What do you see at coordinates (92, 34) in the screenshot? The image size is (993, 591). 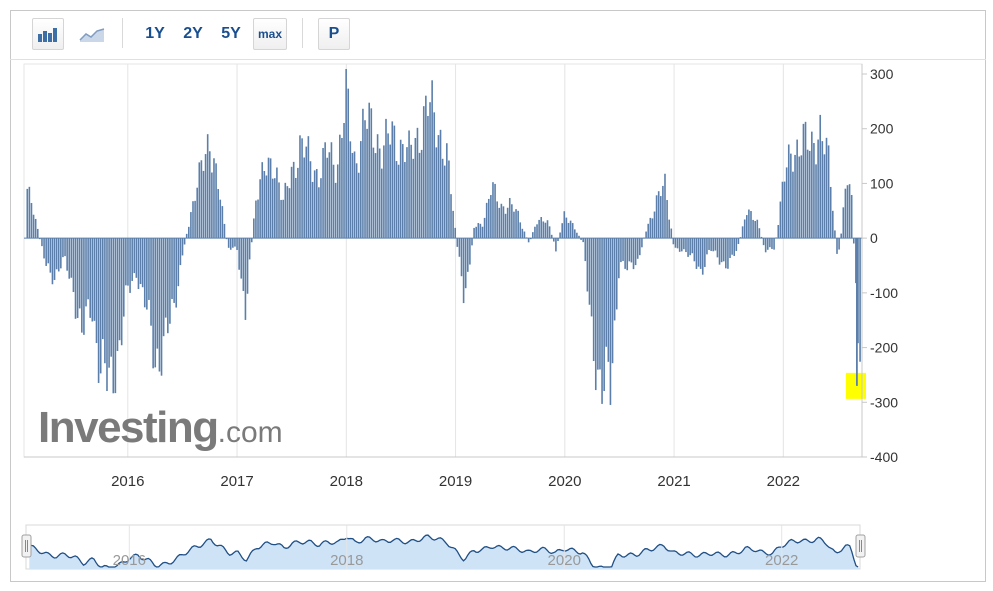 I see `line-chart-button` at bounding box center [92, 34].